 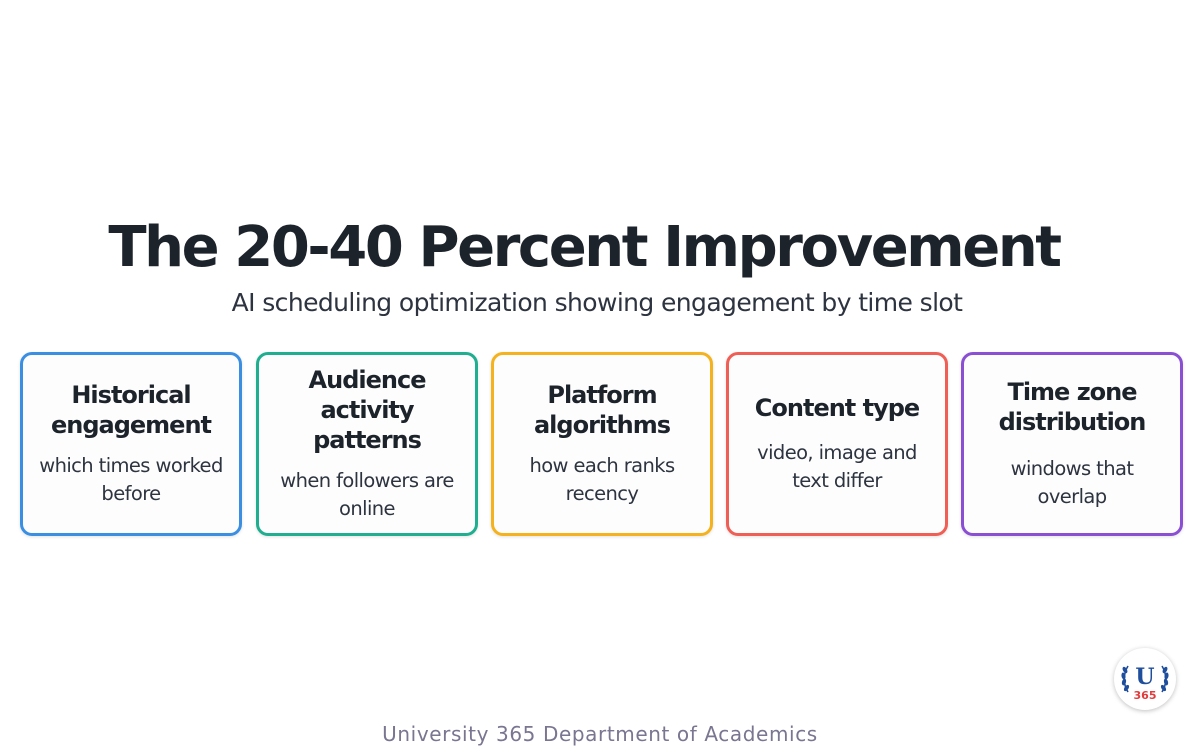 I want to click on university-365-logo: U 365, so click(x=1145, y=679).